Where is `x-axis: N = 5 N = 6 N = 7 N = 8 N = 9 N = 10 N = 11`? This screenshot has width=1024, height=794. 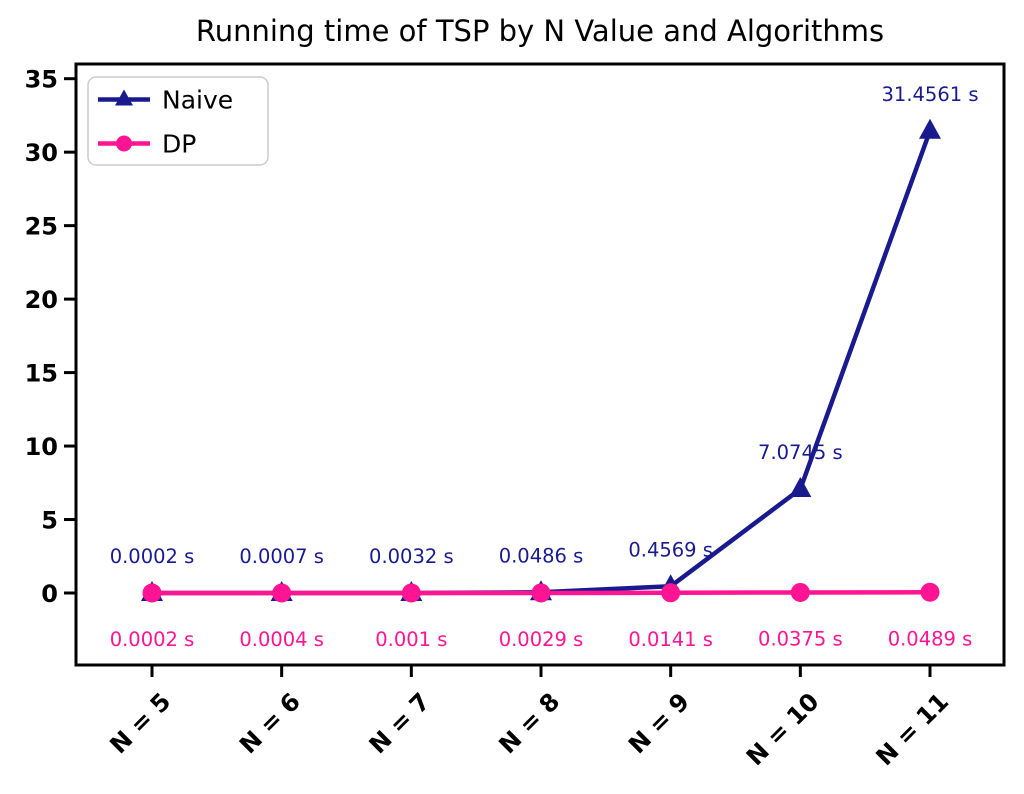
x-axis: N = 5 N = 6 N = 7 N = 8 N = 9 N = 10 N = 11 is located at coordinates (529, 718).